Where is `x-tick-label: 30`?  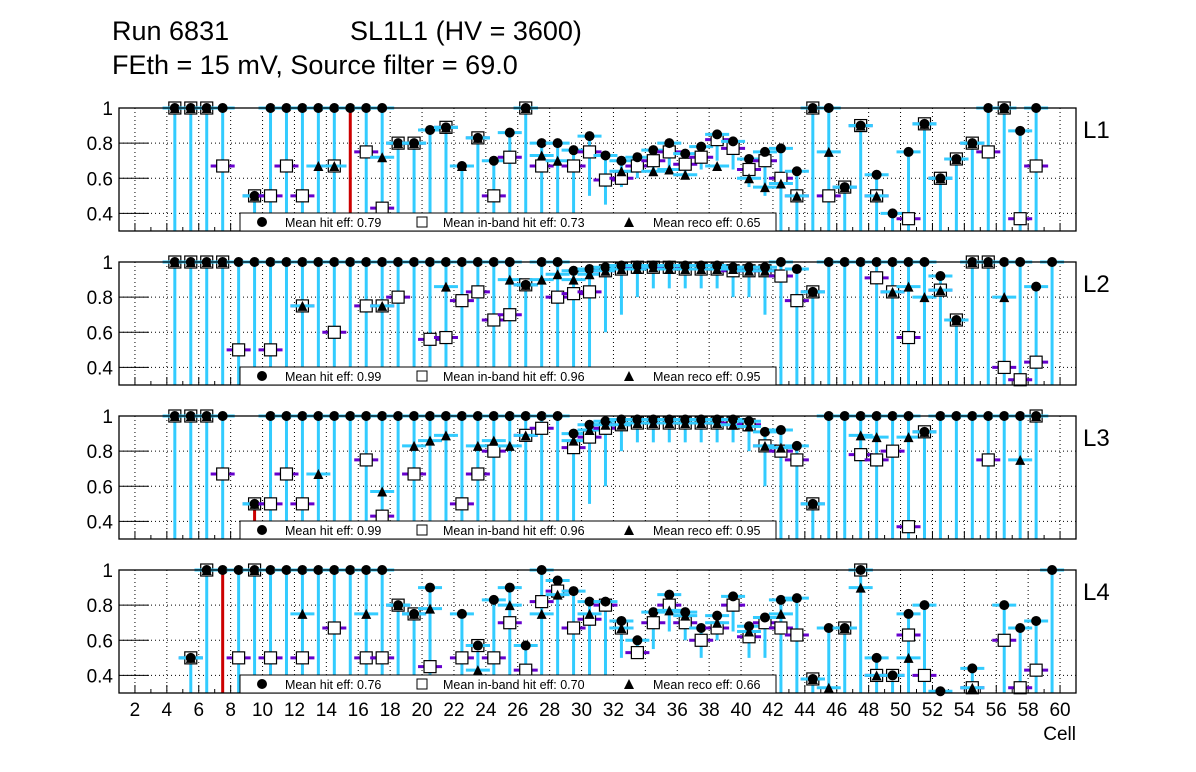
x-tick-label: 30 is located at coordinates (581, 710).